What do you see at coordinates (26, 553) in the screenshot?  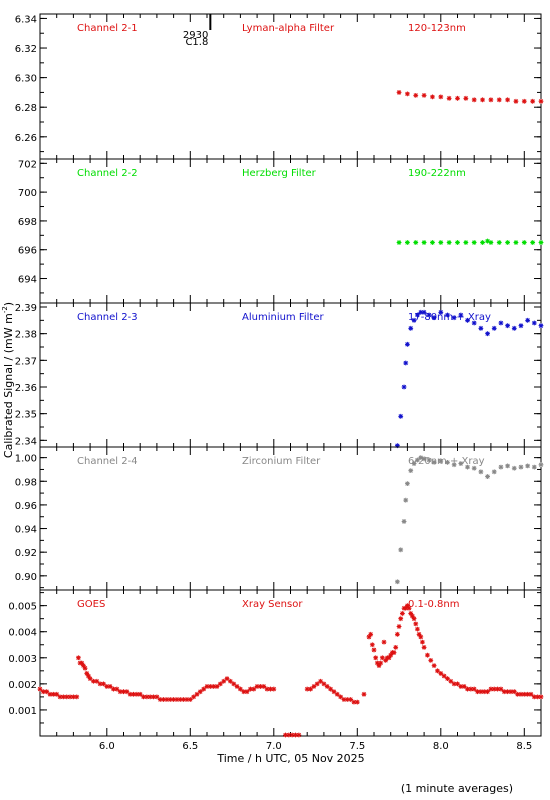 I see `y-tick-label: 0.92` at bounding box center [26, 553].